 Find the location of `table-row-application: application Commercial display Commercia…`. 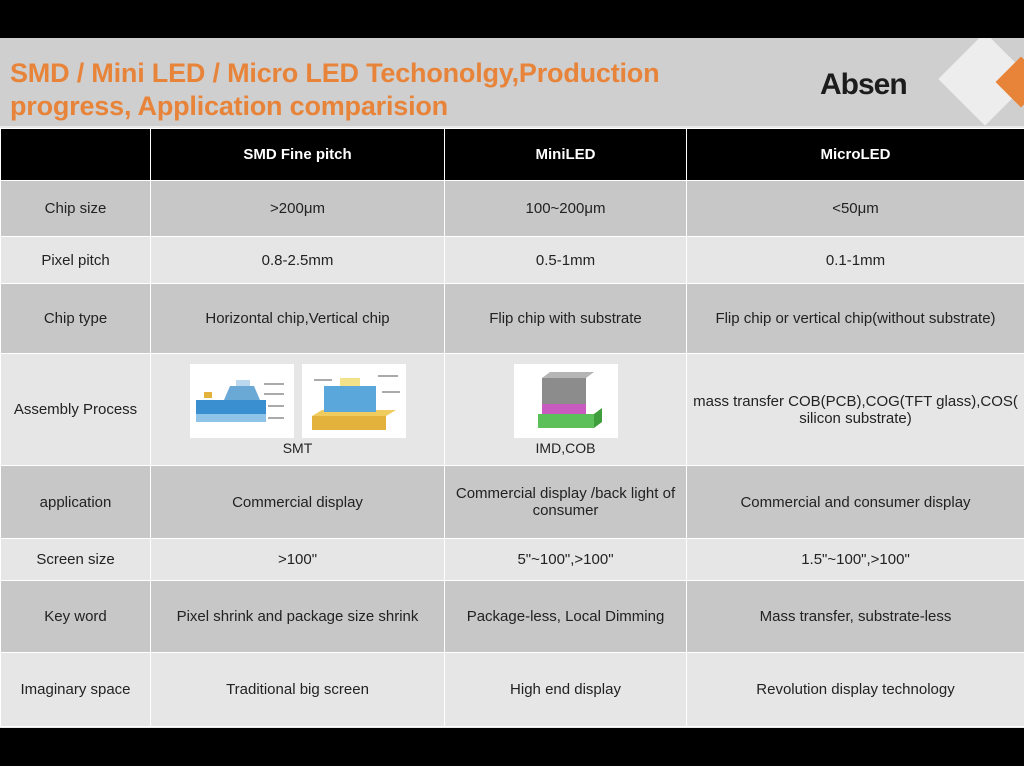

table-row-application: application Commercial display Commercia… is located at coordinates (512, 502).